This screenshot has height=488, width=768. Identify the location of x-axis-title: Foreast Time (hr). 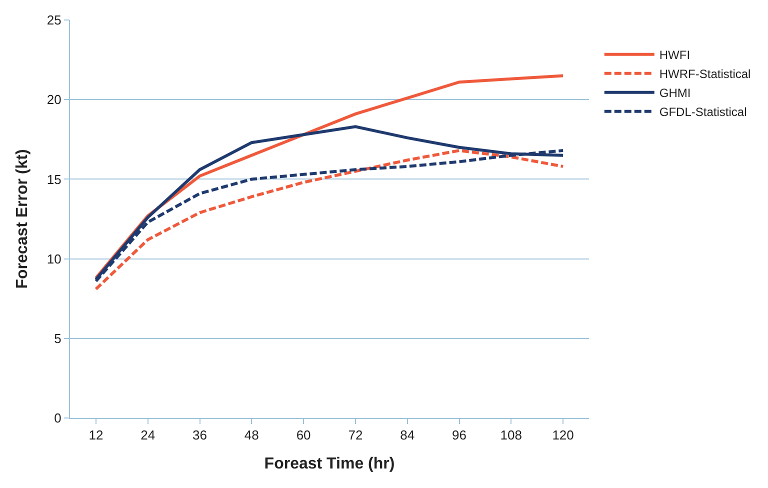
(329, 463).